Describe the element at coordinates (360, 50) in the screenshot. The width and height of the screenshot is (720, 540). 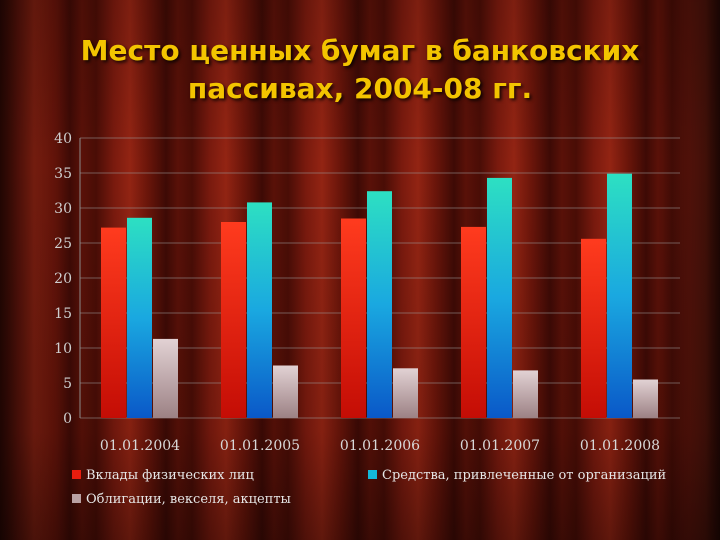
I see `title-line-1: Место ценных бумаг в банковских` at that location.